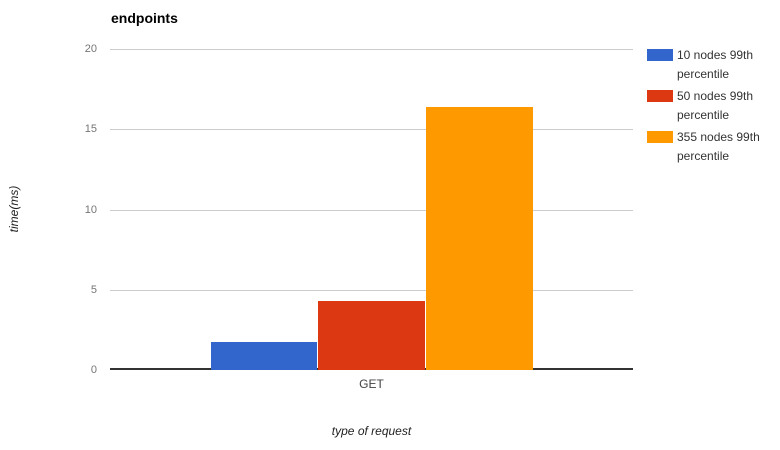 This screenshot has height=450, width=780. Describe the element at coordinates (93, 370) in the screenshot. I see `y-tick-label: 0` at that location.